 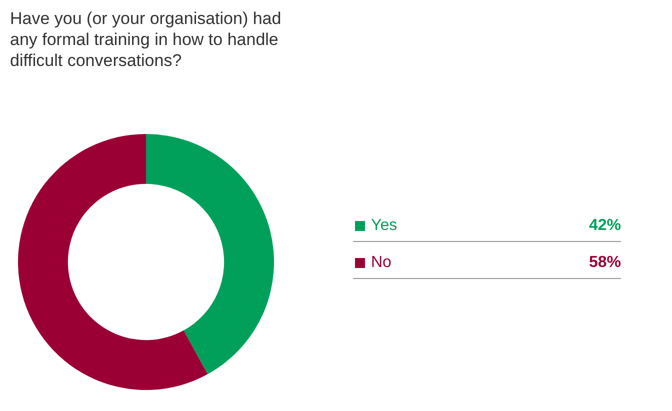 I want to click on data-label: 42%, so click(x=604, y=226).